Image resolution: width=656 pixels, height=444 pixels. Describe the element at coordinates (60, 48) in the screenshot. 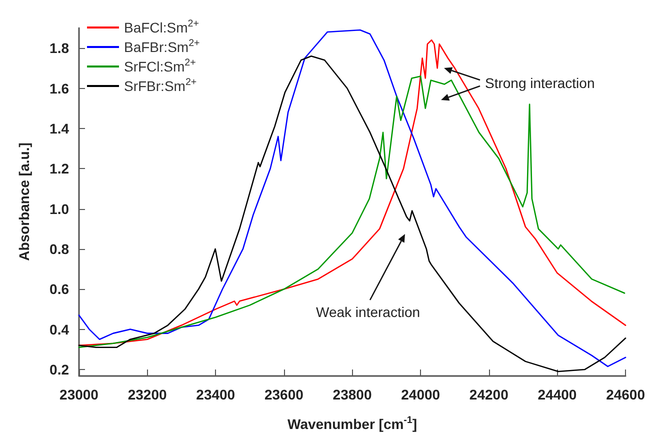

I see `y-tick-label: 1.8` at that location.